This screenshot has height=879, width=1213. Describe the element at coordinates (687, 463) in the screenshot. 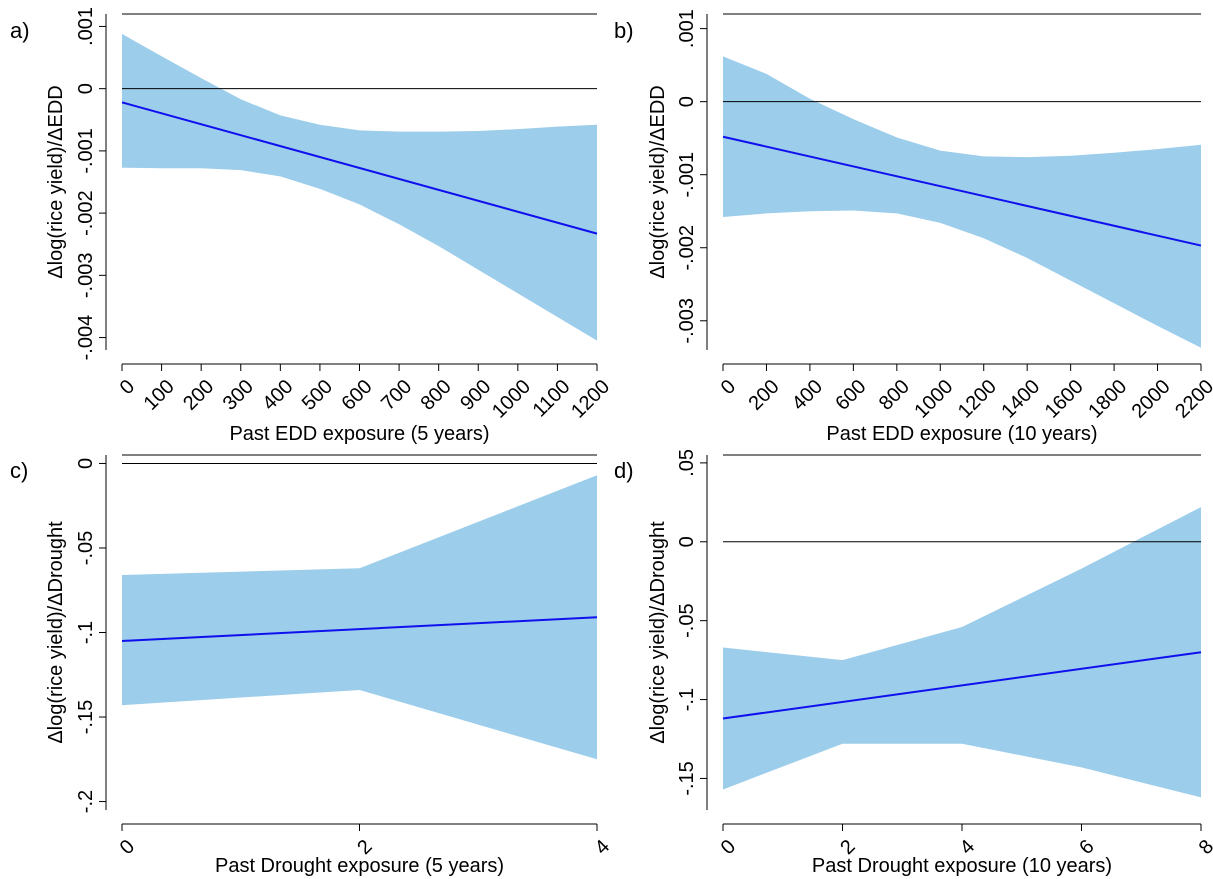

I see `y-tick-label: .05` at that location.